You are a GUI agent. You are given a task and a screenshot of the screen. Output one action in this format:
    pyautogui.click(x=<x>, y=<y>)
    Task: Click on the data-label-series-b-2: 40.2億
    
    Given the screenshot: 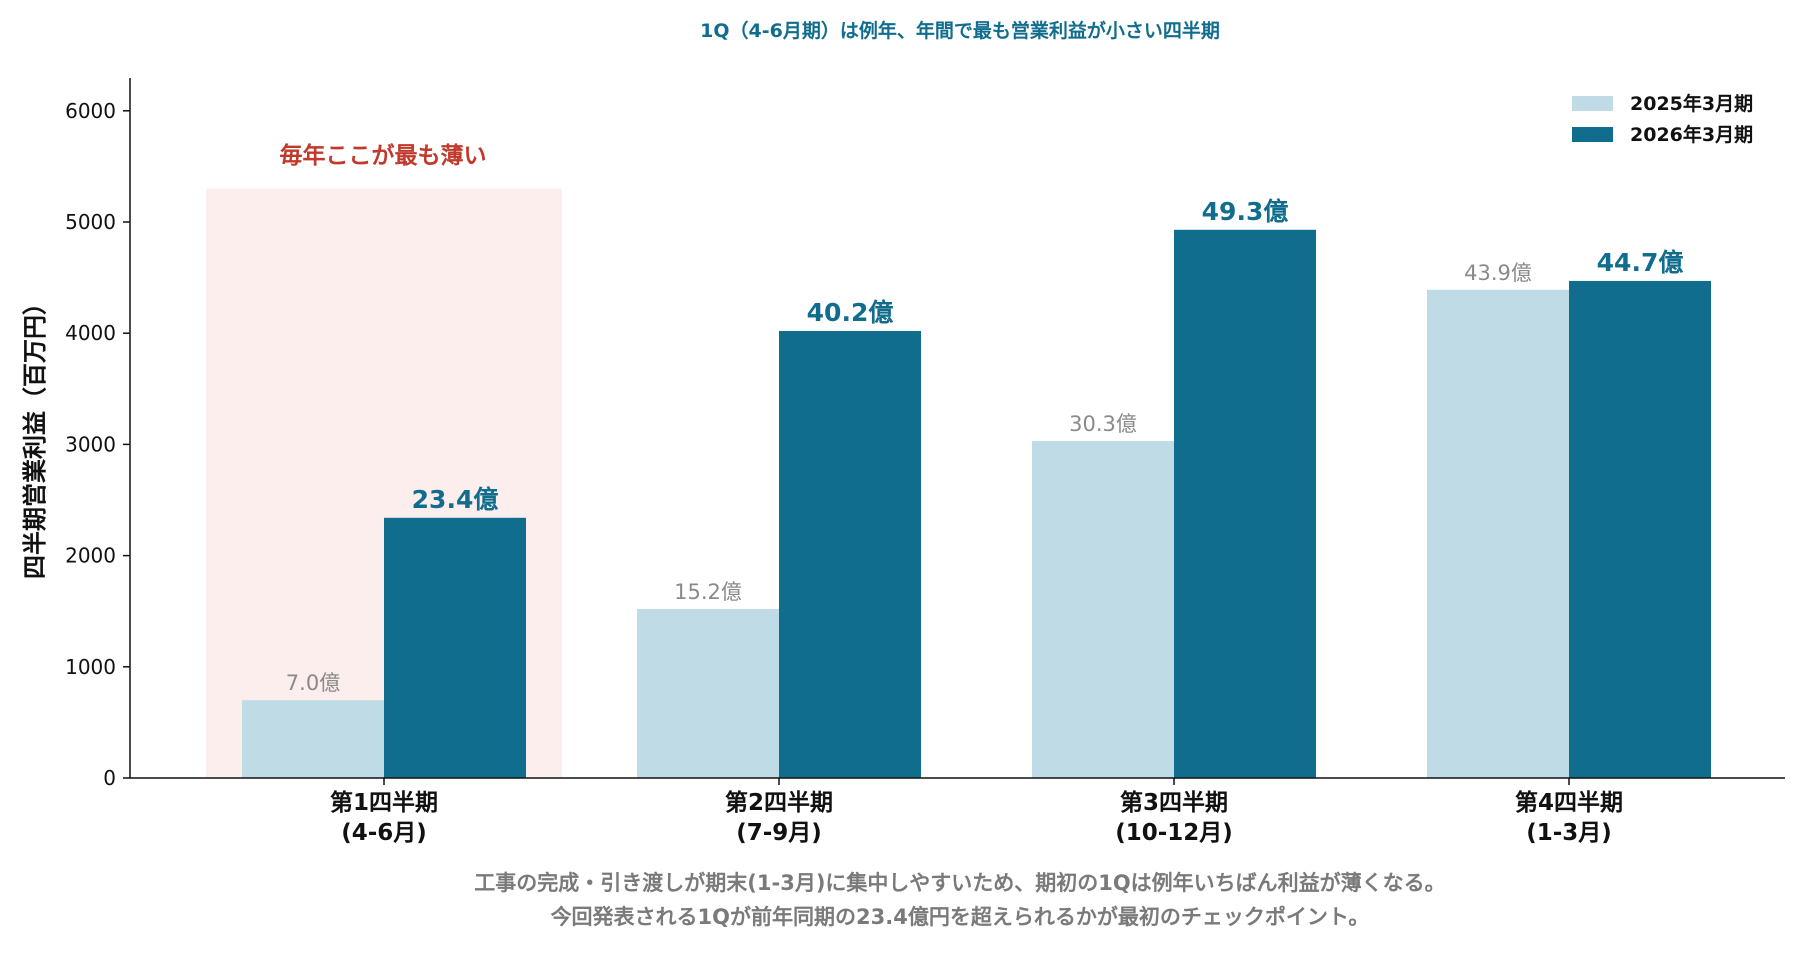 What is the action you would take?
    pyautogui.click(x=850, y=312)
    